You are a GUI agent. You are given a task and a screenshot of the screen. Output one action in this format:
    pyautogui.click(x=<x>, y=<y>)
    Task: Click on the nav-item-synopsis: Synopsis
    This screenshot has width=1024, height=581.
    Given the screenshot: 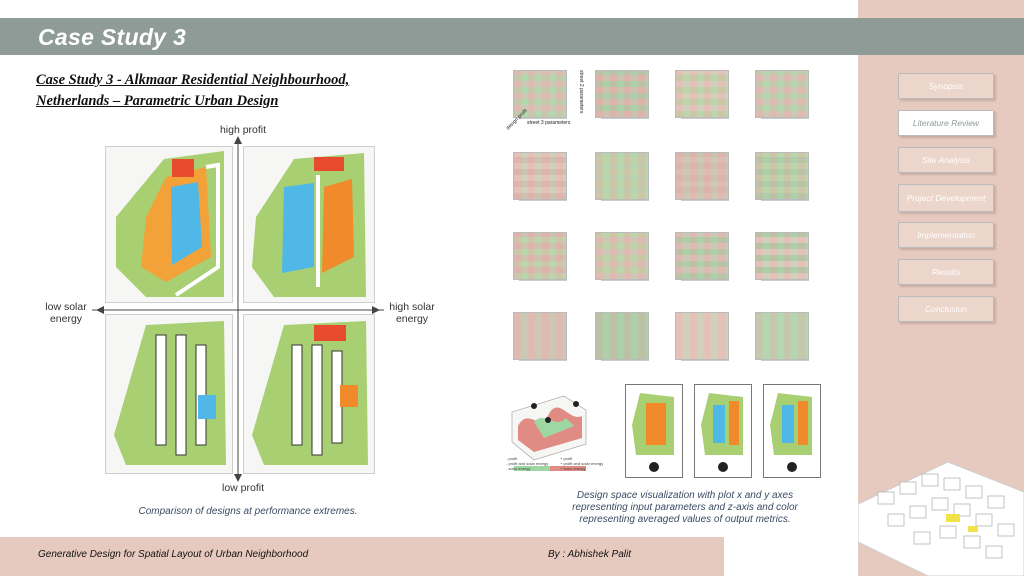 What is the action you would take?
    pyautogui.click(x=946, y=86)
    